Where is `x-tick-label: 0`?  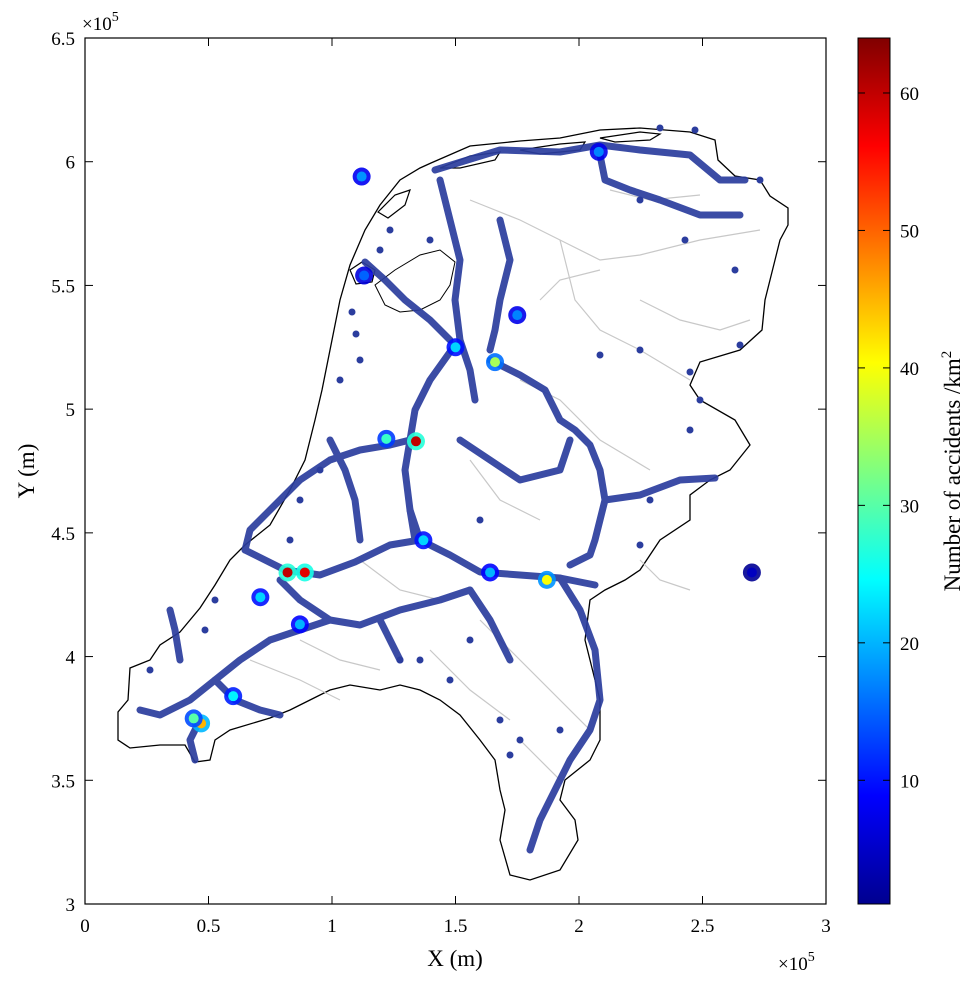
x-tick-label: 0 is located at coordinates (85, 926).